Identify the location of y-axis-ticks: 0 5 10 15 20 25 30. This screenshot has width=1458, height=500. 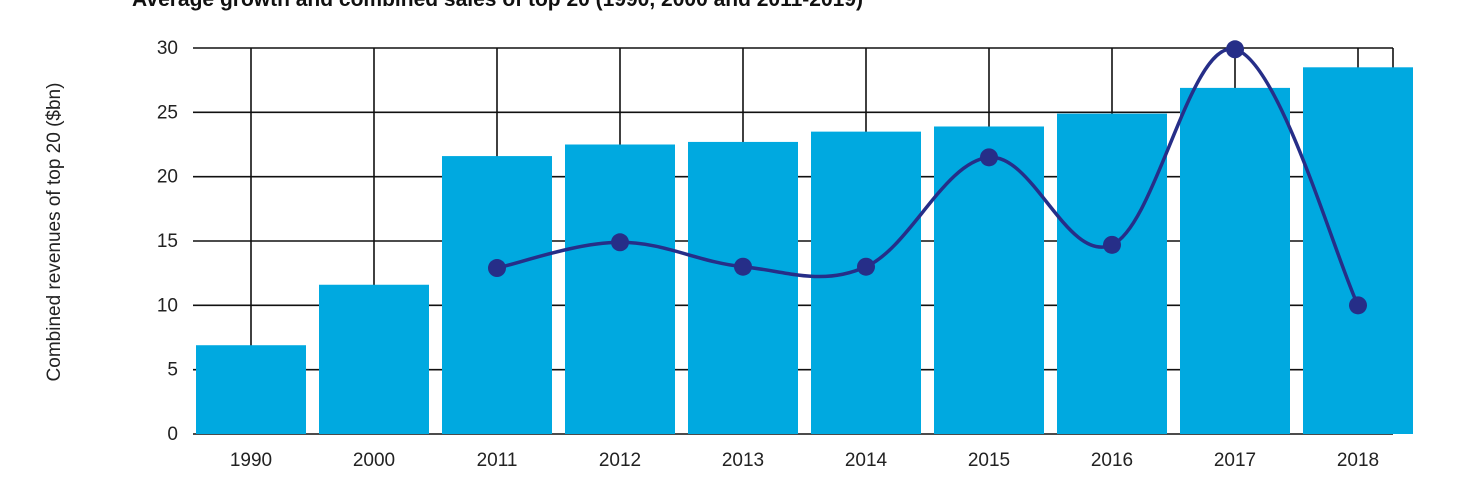
(167, 241).